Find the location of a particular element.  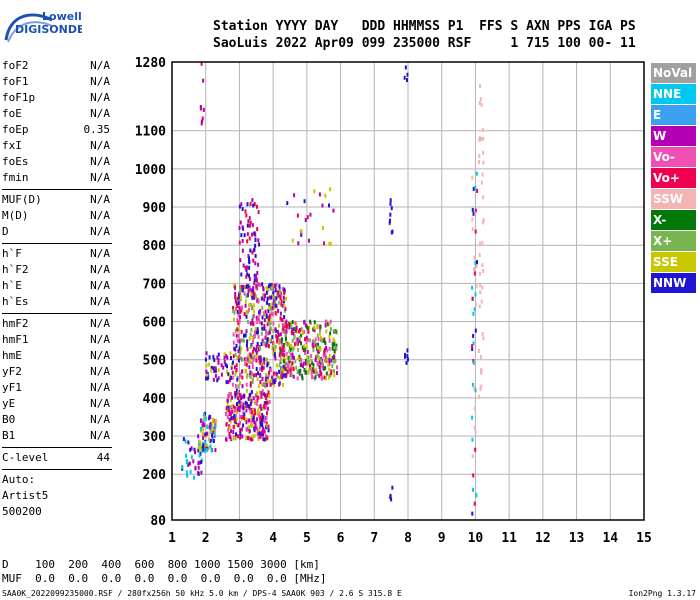

y-tick-label: 1280 is located at coordinates (150, 63).